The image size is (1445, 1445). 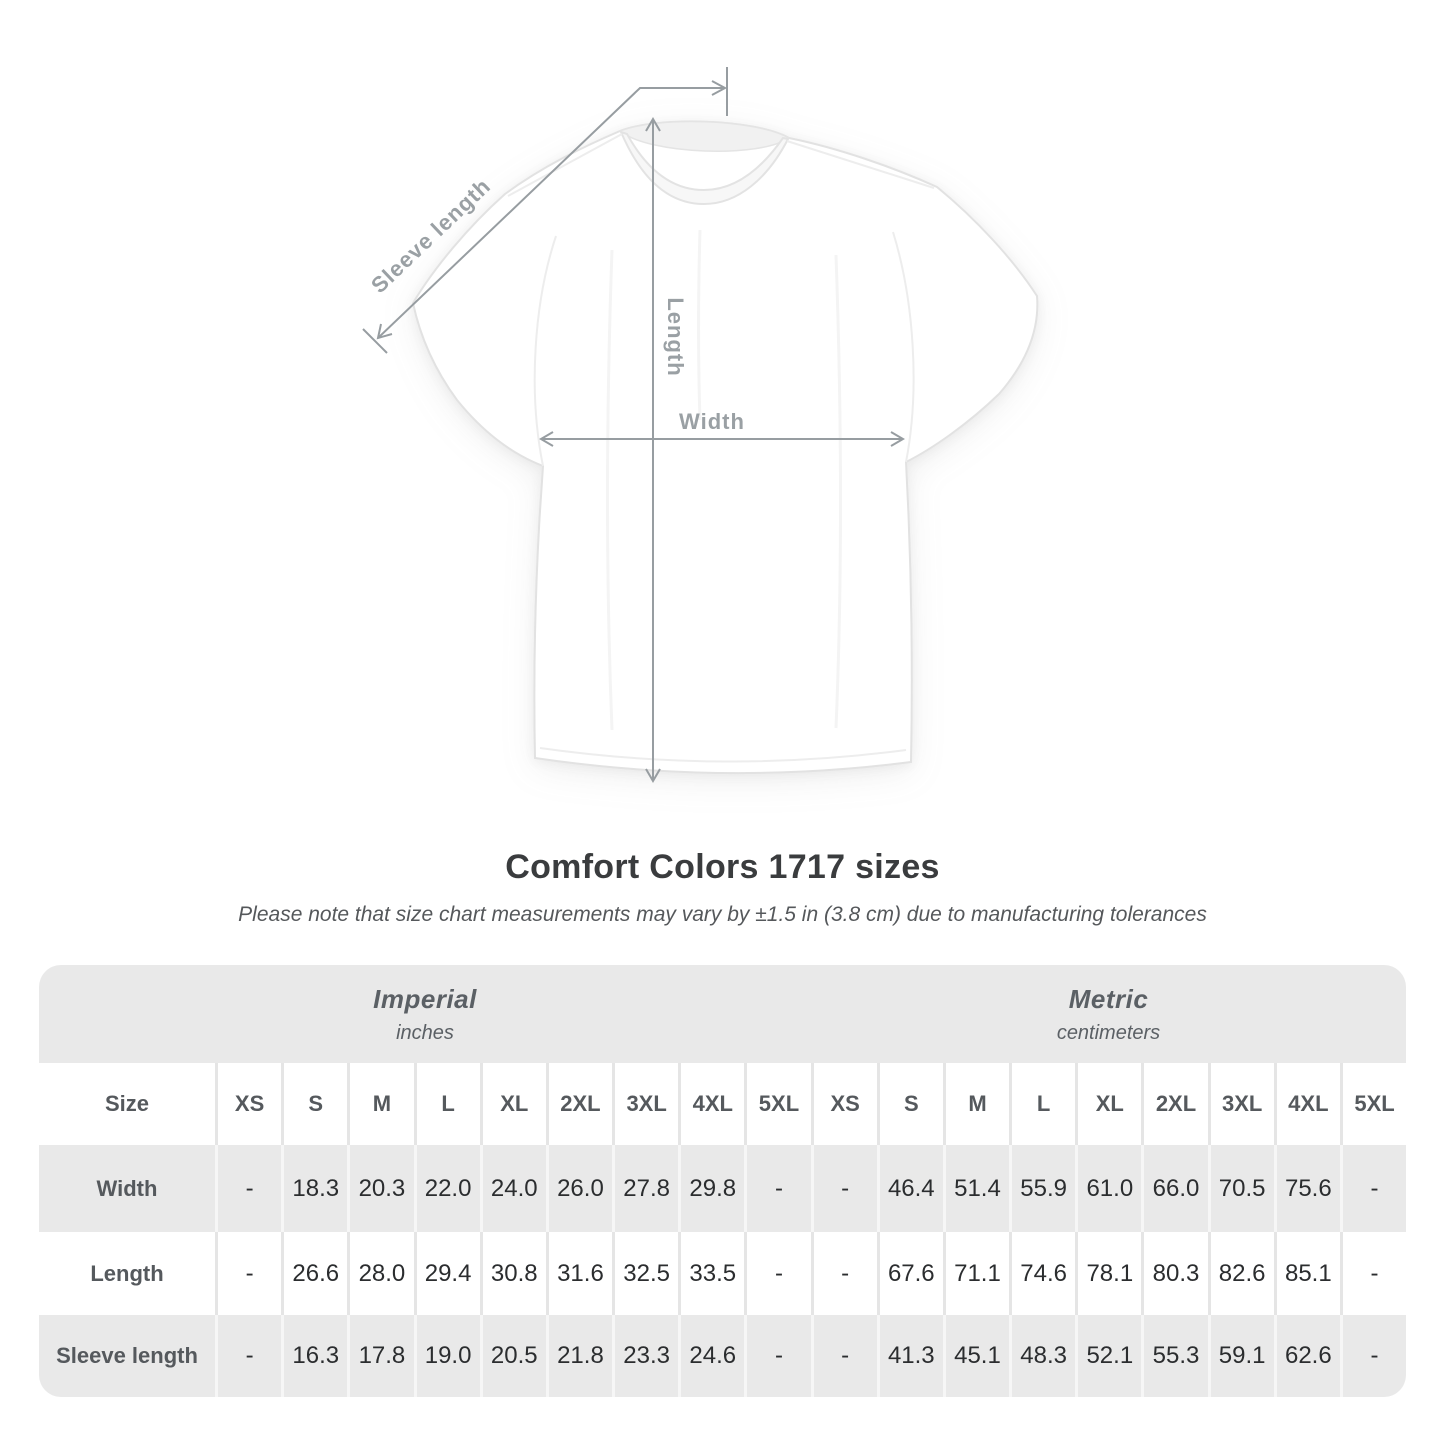 I want to click on table-cell: 70.5, so click(x=1240, y=1188).